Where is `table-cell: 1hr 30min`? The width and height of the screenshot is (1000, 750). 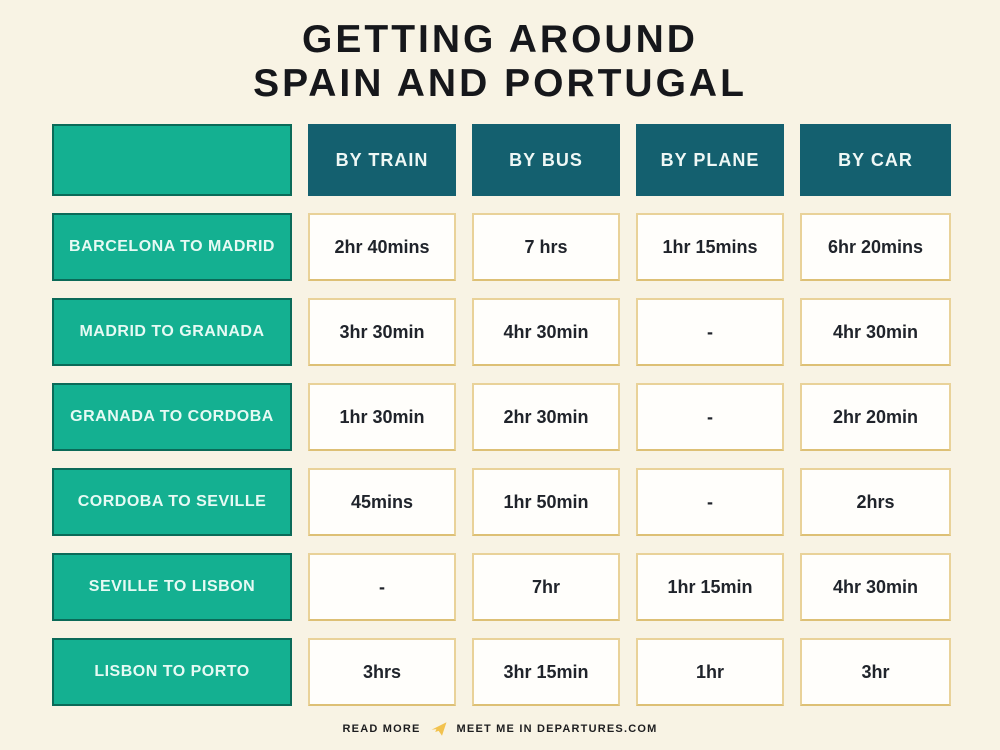 table-cell: 1hr 30min is located at coordinates (382, 417).